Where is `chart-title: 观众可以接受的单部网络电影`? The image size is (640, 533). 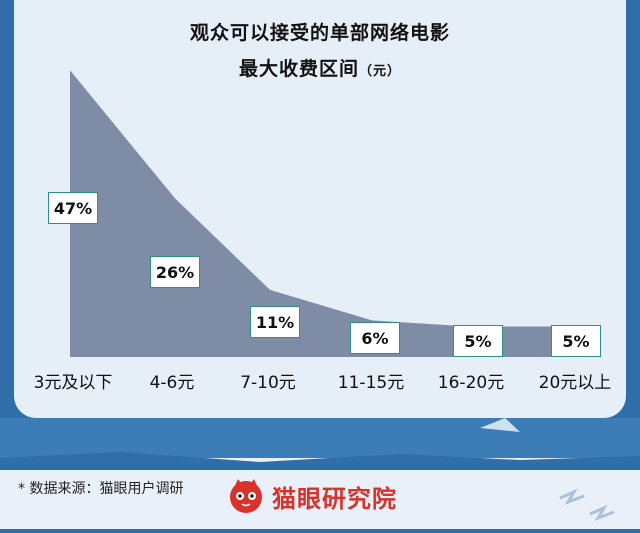 chart-title: 观众可以接受的单部网络电影 is located at coordinates (319, 33).